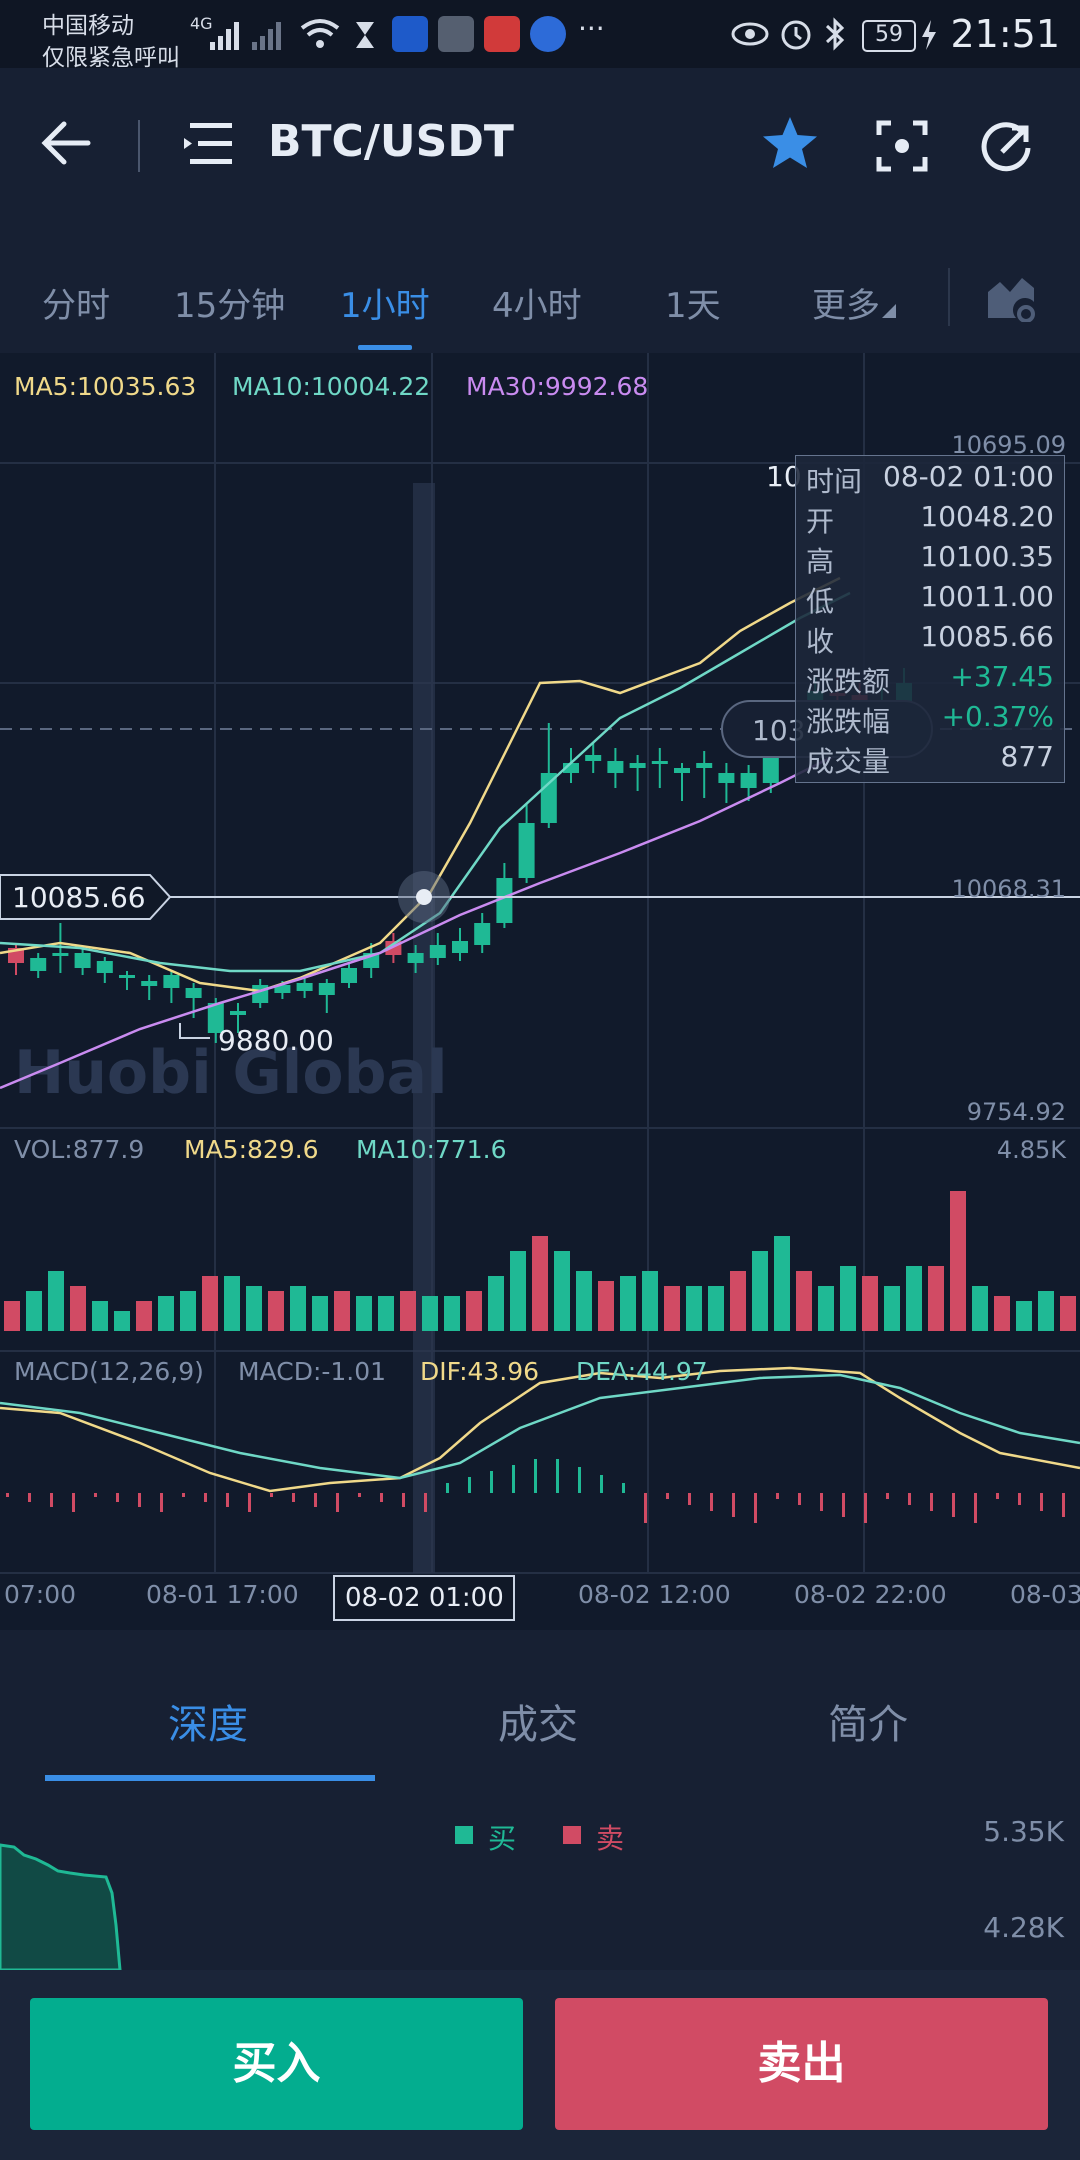  I want to click on bluetooth-icon, so click(835, 34).